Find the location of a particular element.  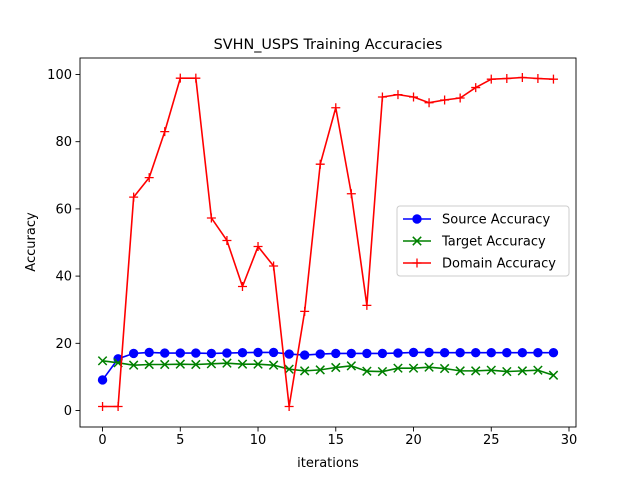

y-axis-label: Accuracy is located at coordinates (31, 242).